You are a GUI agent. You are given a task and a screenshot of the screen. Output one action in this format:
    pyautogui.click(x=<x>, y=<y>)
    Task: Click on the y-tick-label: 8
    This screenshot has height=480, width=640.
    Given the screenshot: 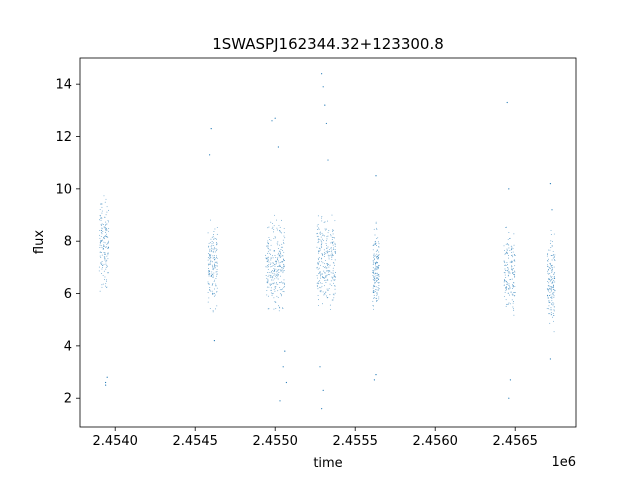 What is the action you would take?
    pyautogui.click(x=68, y=242)
    